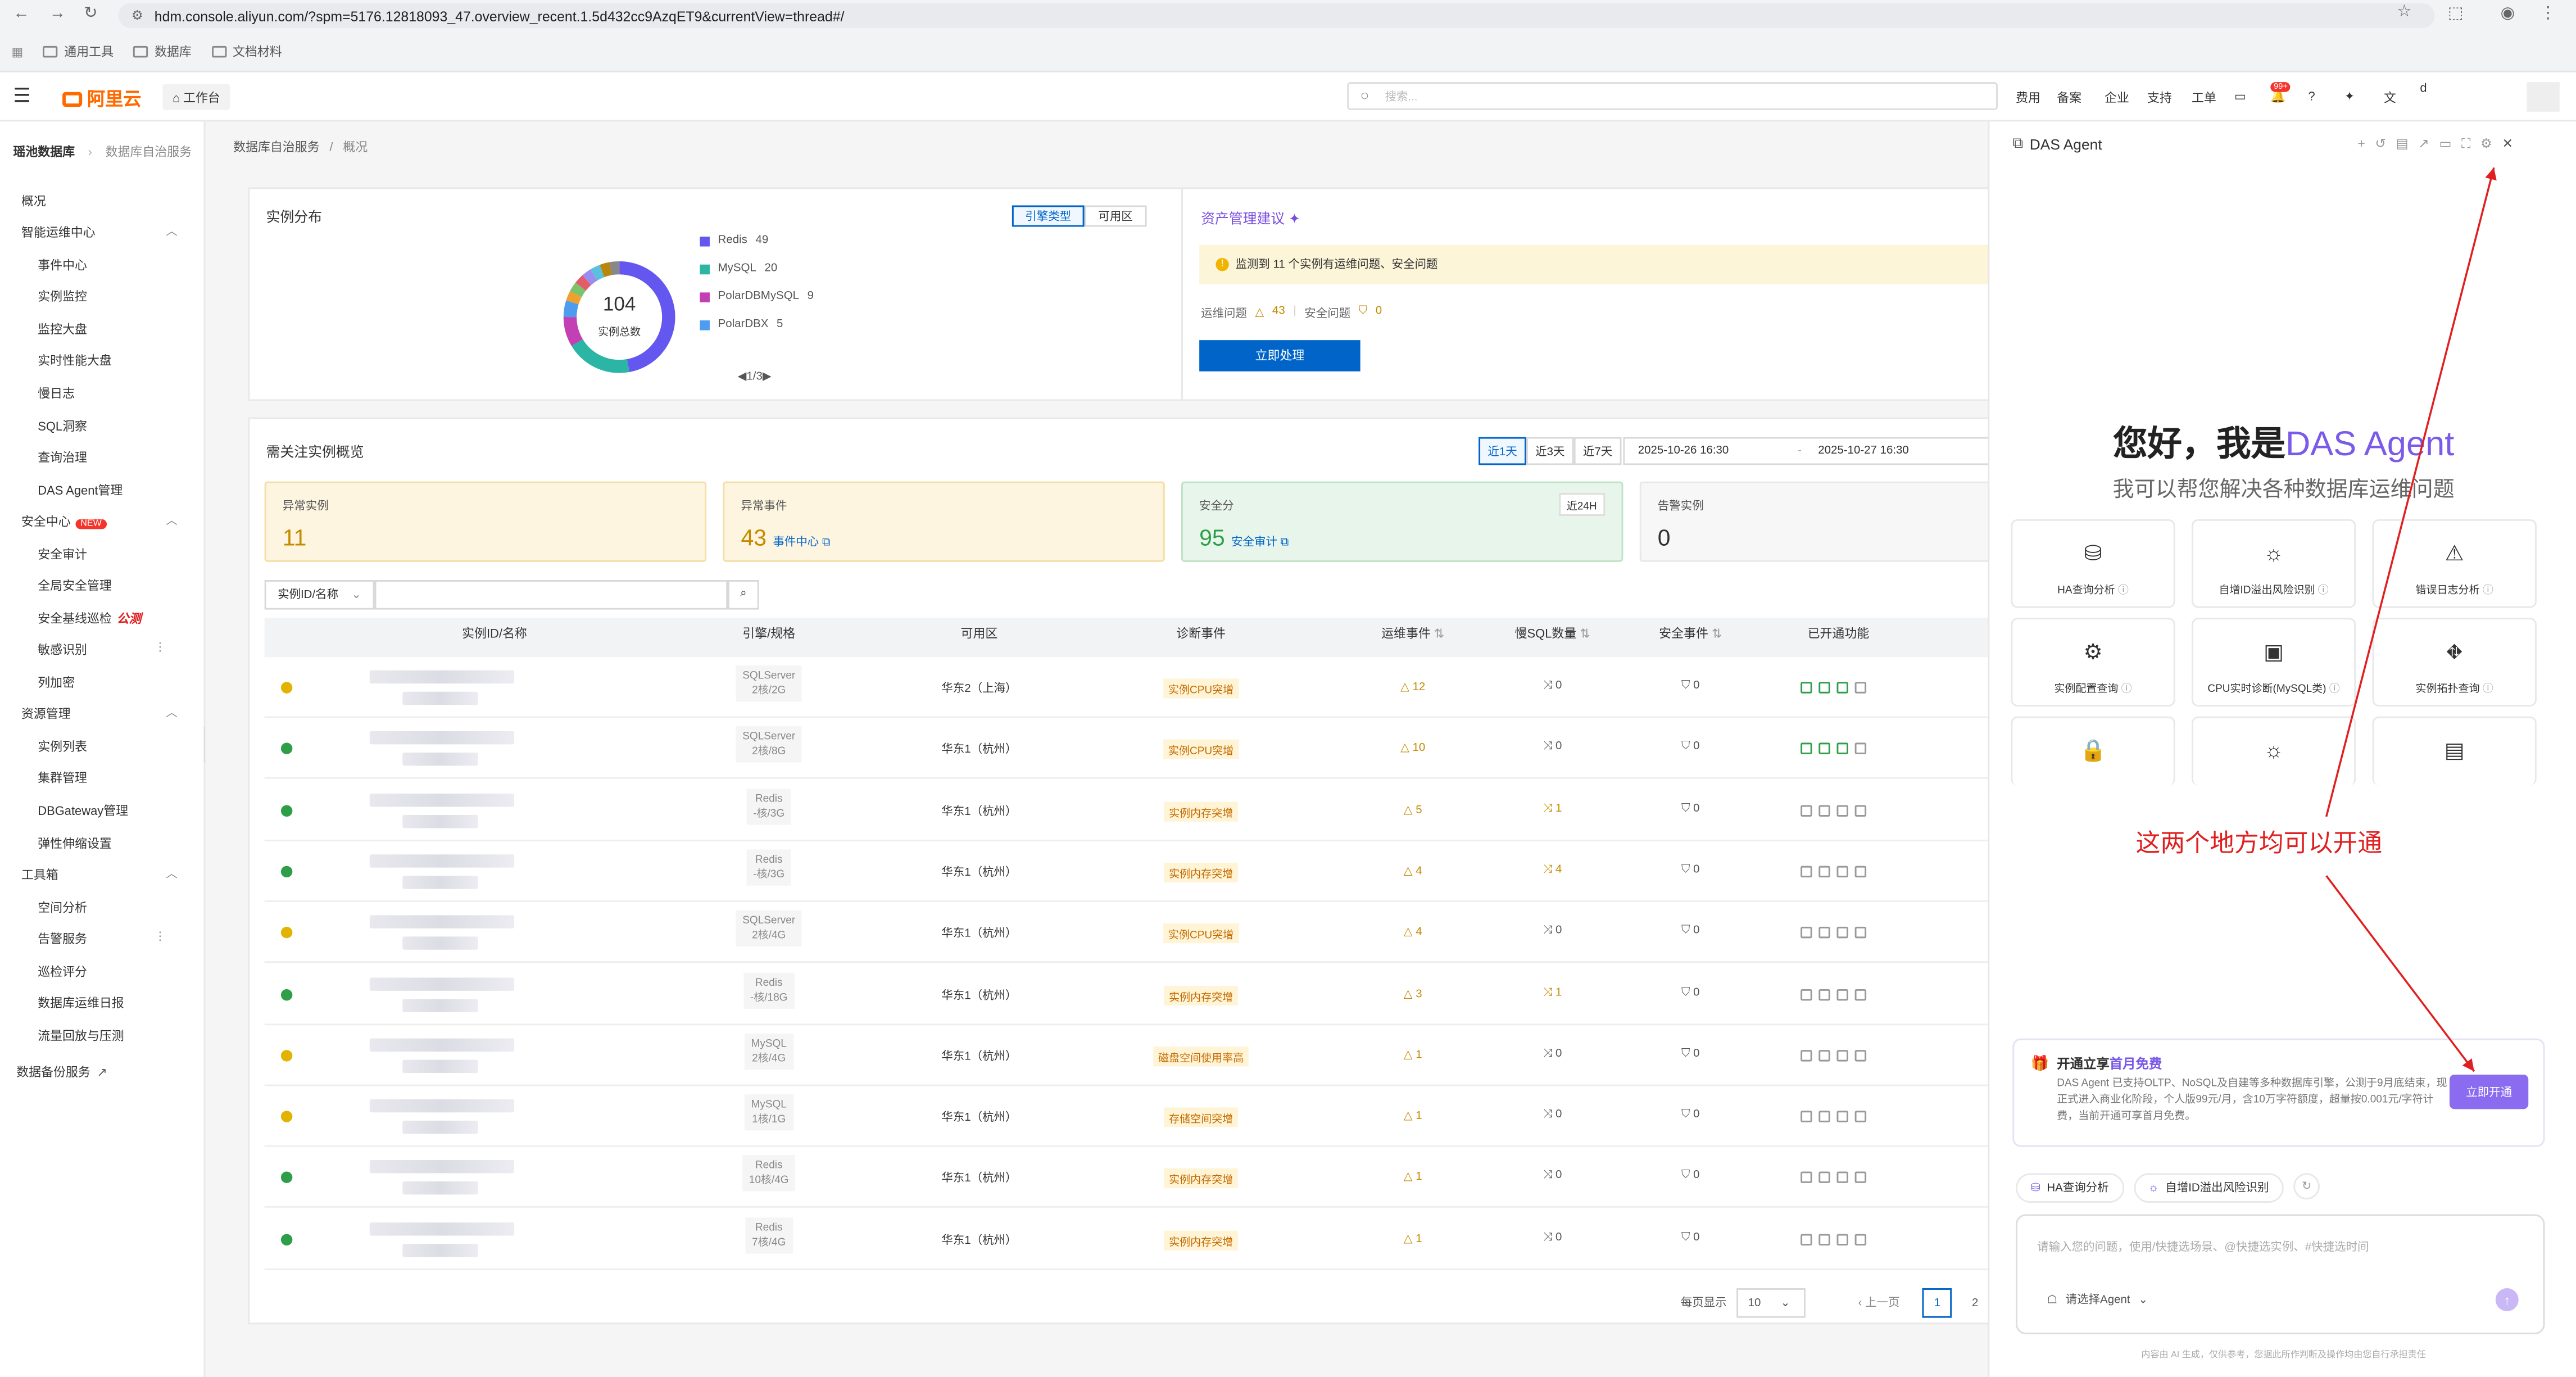 The image size is (2576, 1377). Describe the element at coordinates (81, 1003) in the screenshot. I see `sidebar-item: 数据库运维日报` at that location.